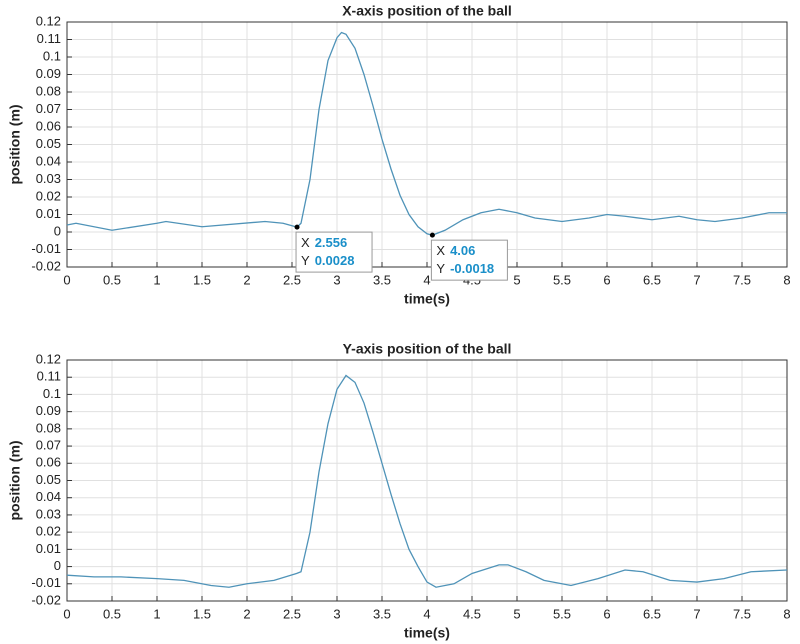 The image size is (800, 644). I want to click on datatip-row: X 4.06, so click(455, 251).